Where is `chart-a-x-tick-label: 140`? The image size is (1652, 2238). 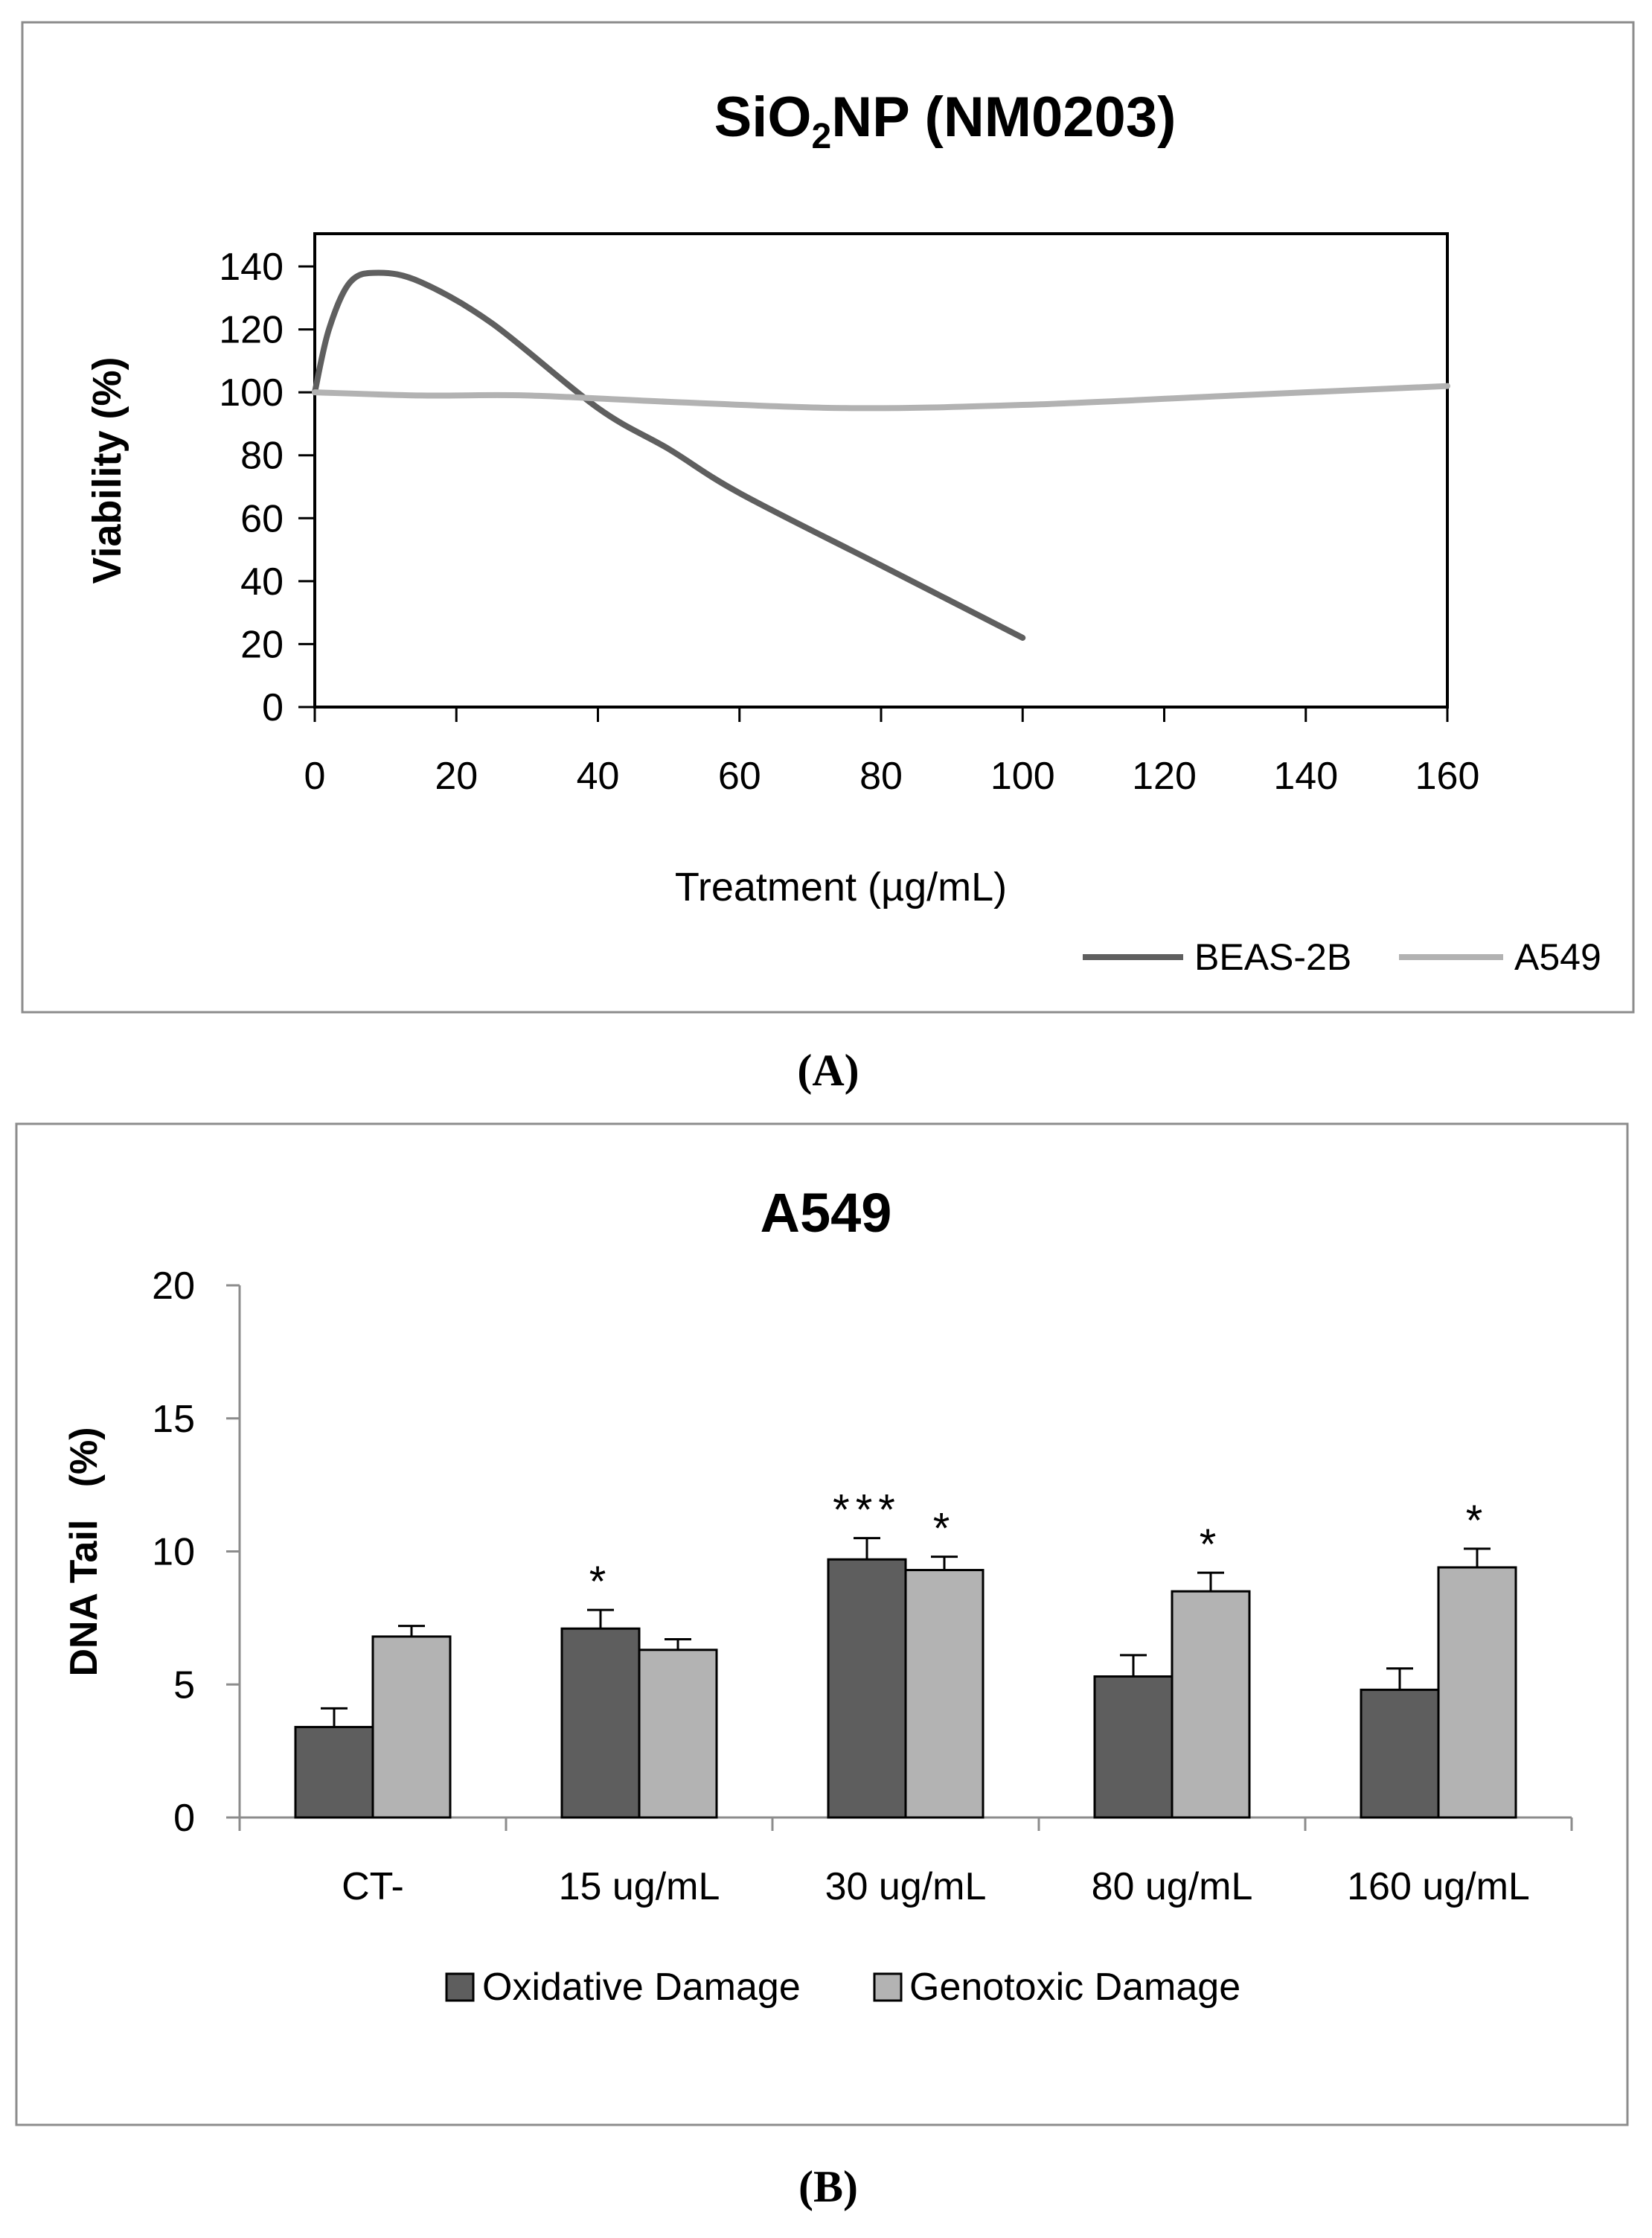 chart-a-x-tick-label: 140 is located at coordinates (1305, 776).